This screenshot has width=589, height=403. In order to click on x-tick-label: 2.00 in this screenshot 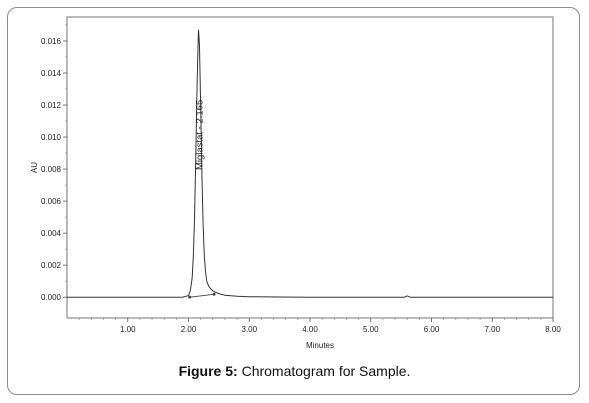, I will do `click(189, 329)`.